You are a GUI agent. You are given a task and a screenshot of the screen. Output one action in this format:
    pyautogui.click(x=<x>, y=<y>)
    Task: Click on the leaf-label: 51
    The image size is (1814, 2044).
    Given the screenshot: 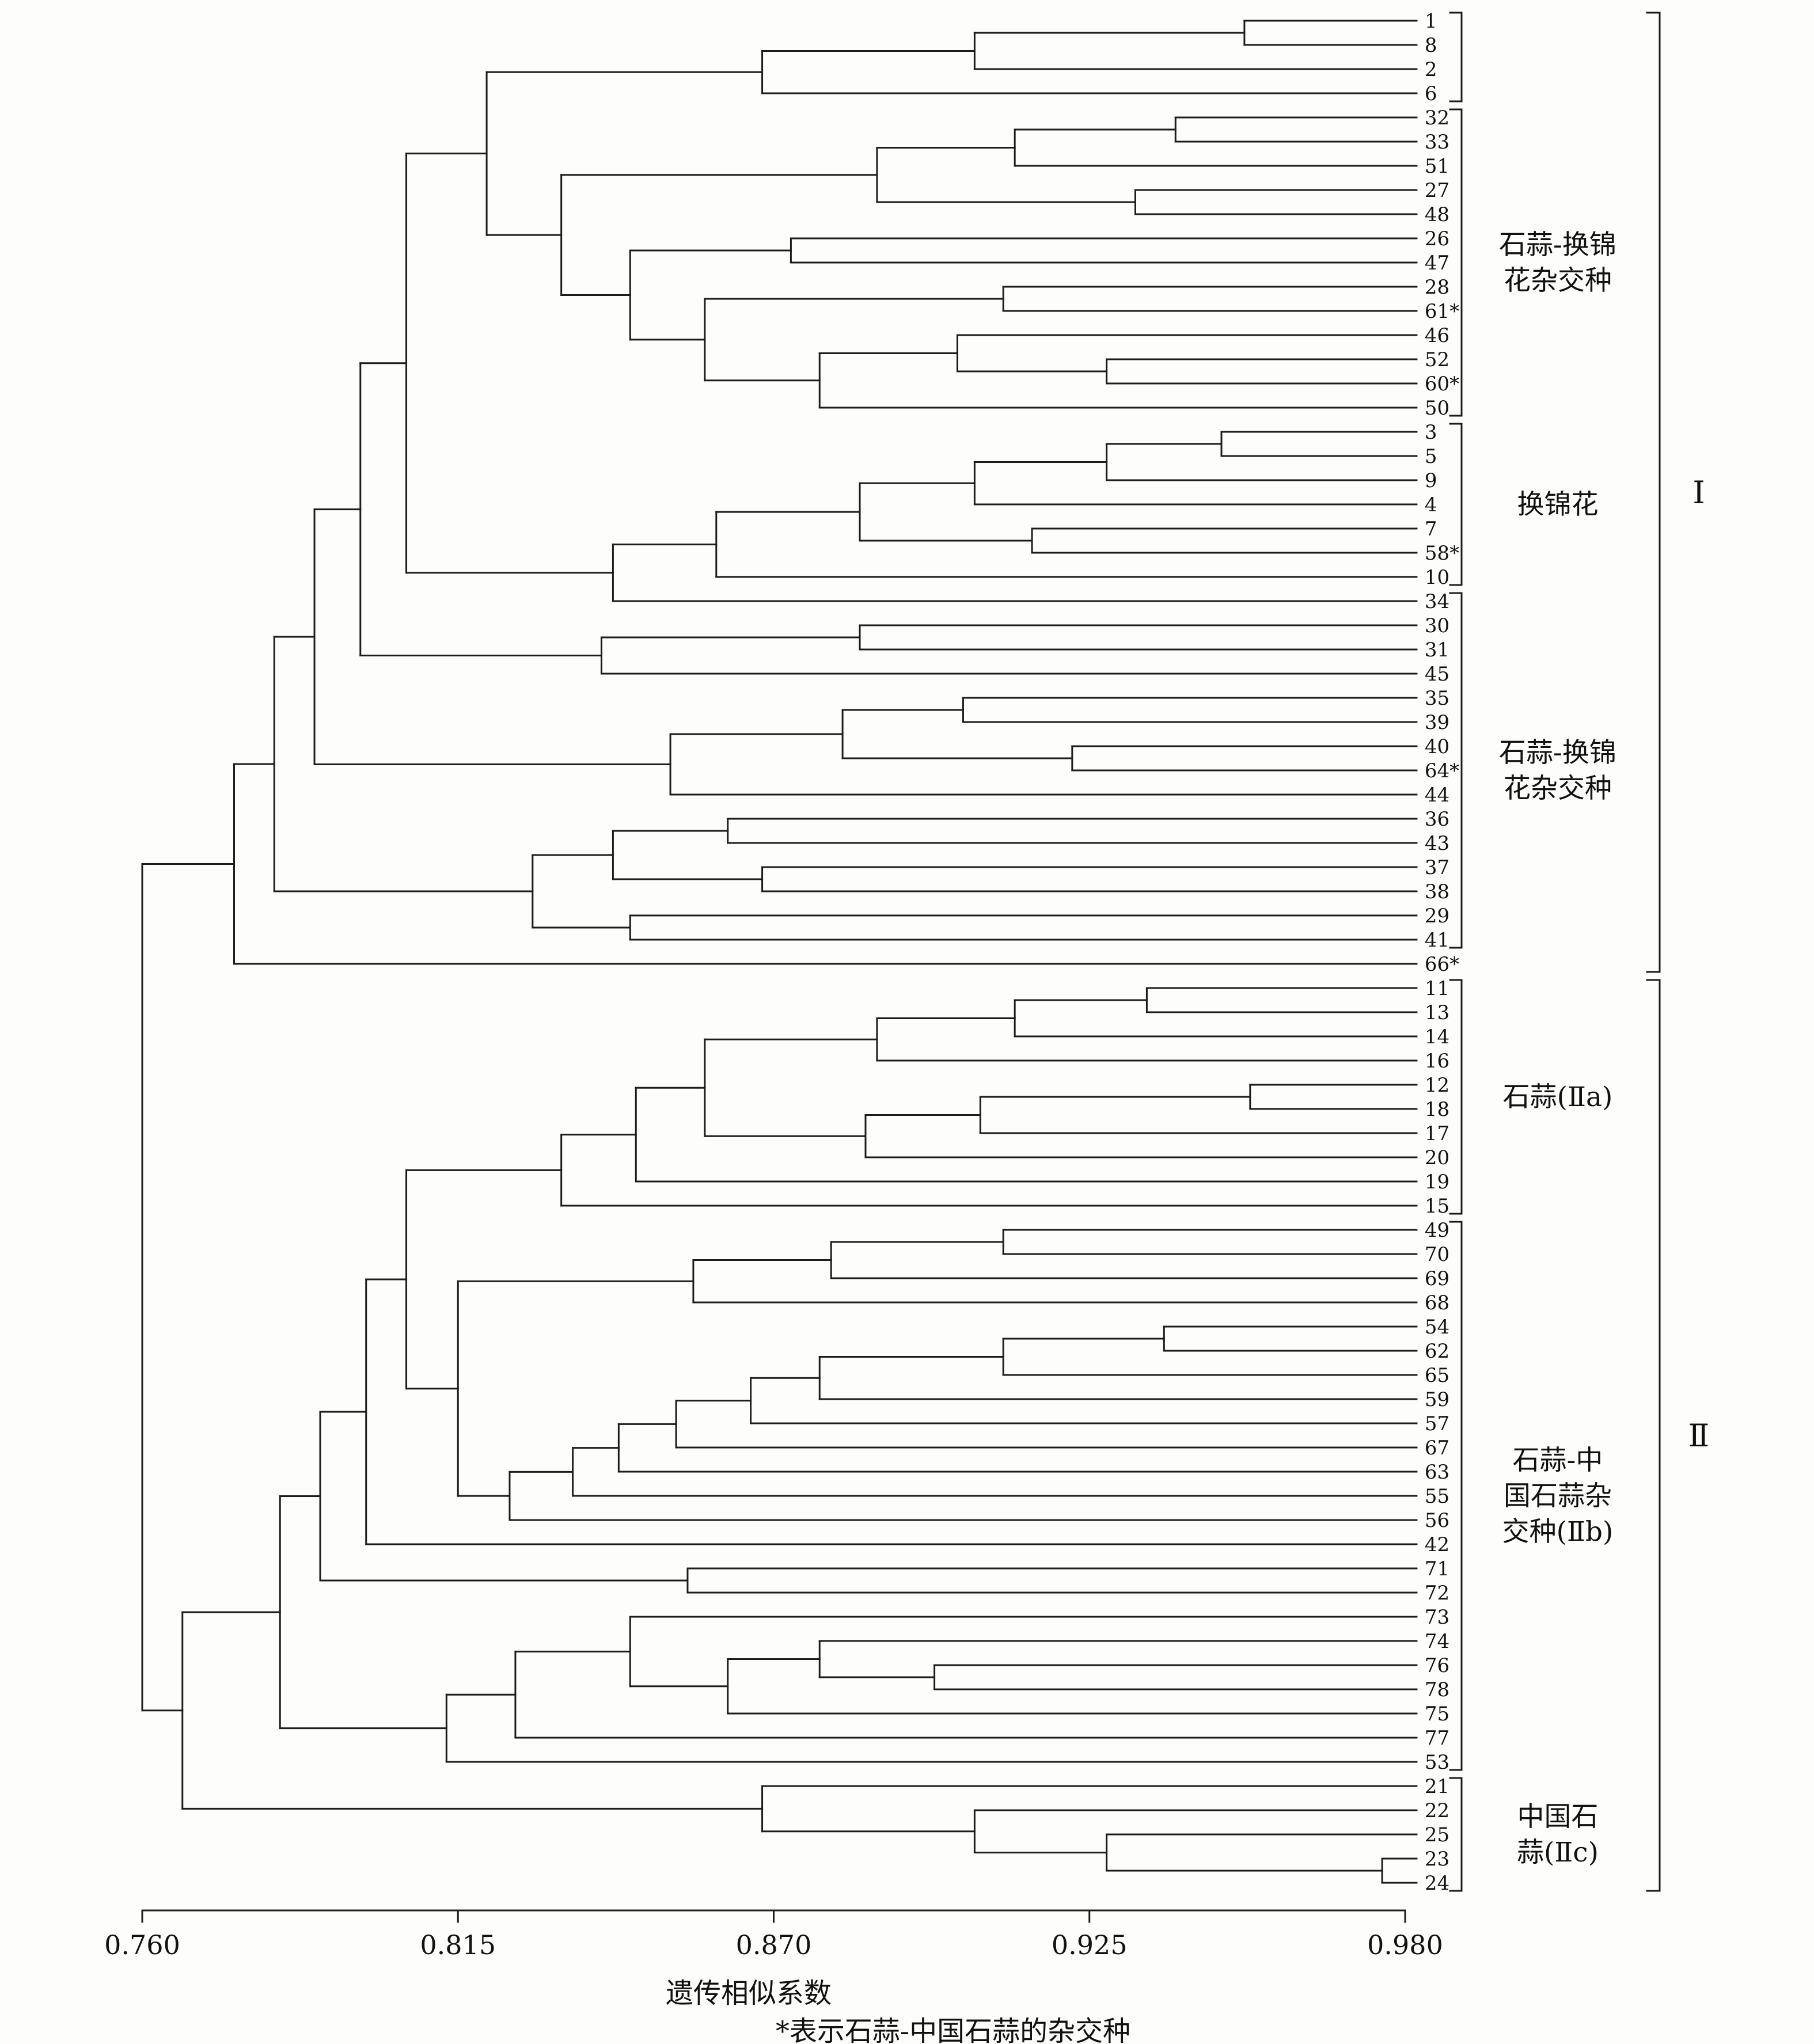 What is the action you would take?
    pyautogui.click(x=1437, y=166)
    